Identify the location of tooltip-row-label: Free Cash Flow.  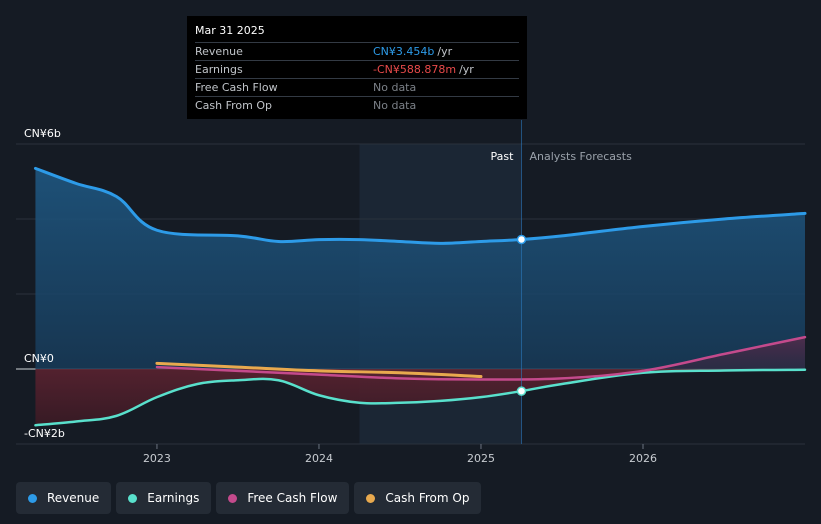
(236, 87).